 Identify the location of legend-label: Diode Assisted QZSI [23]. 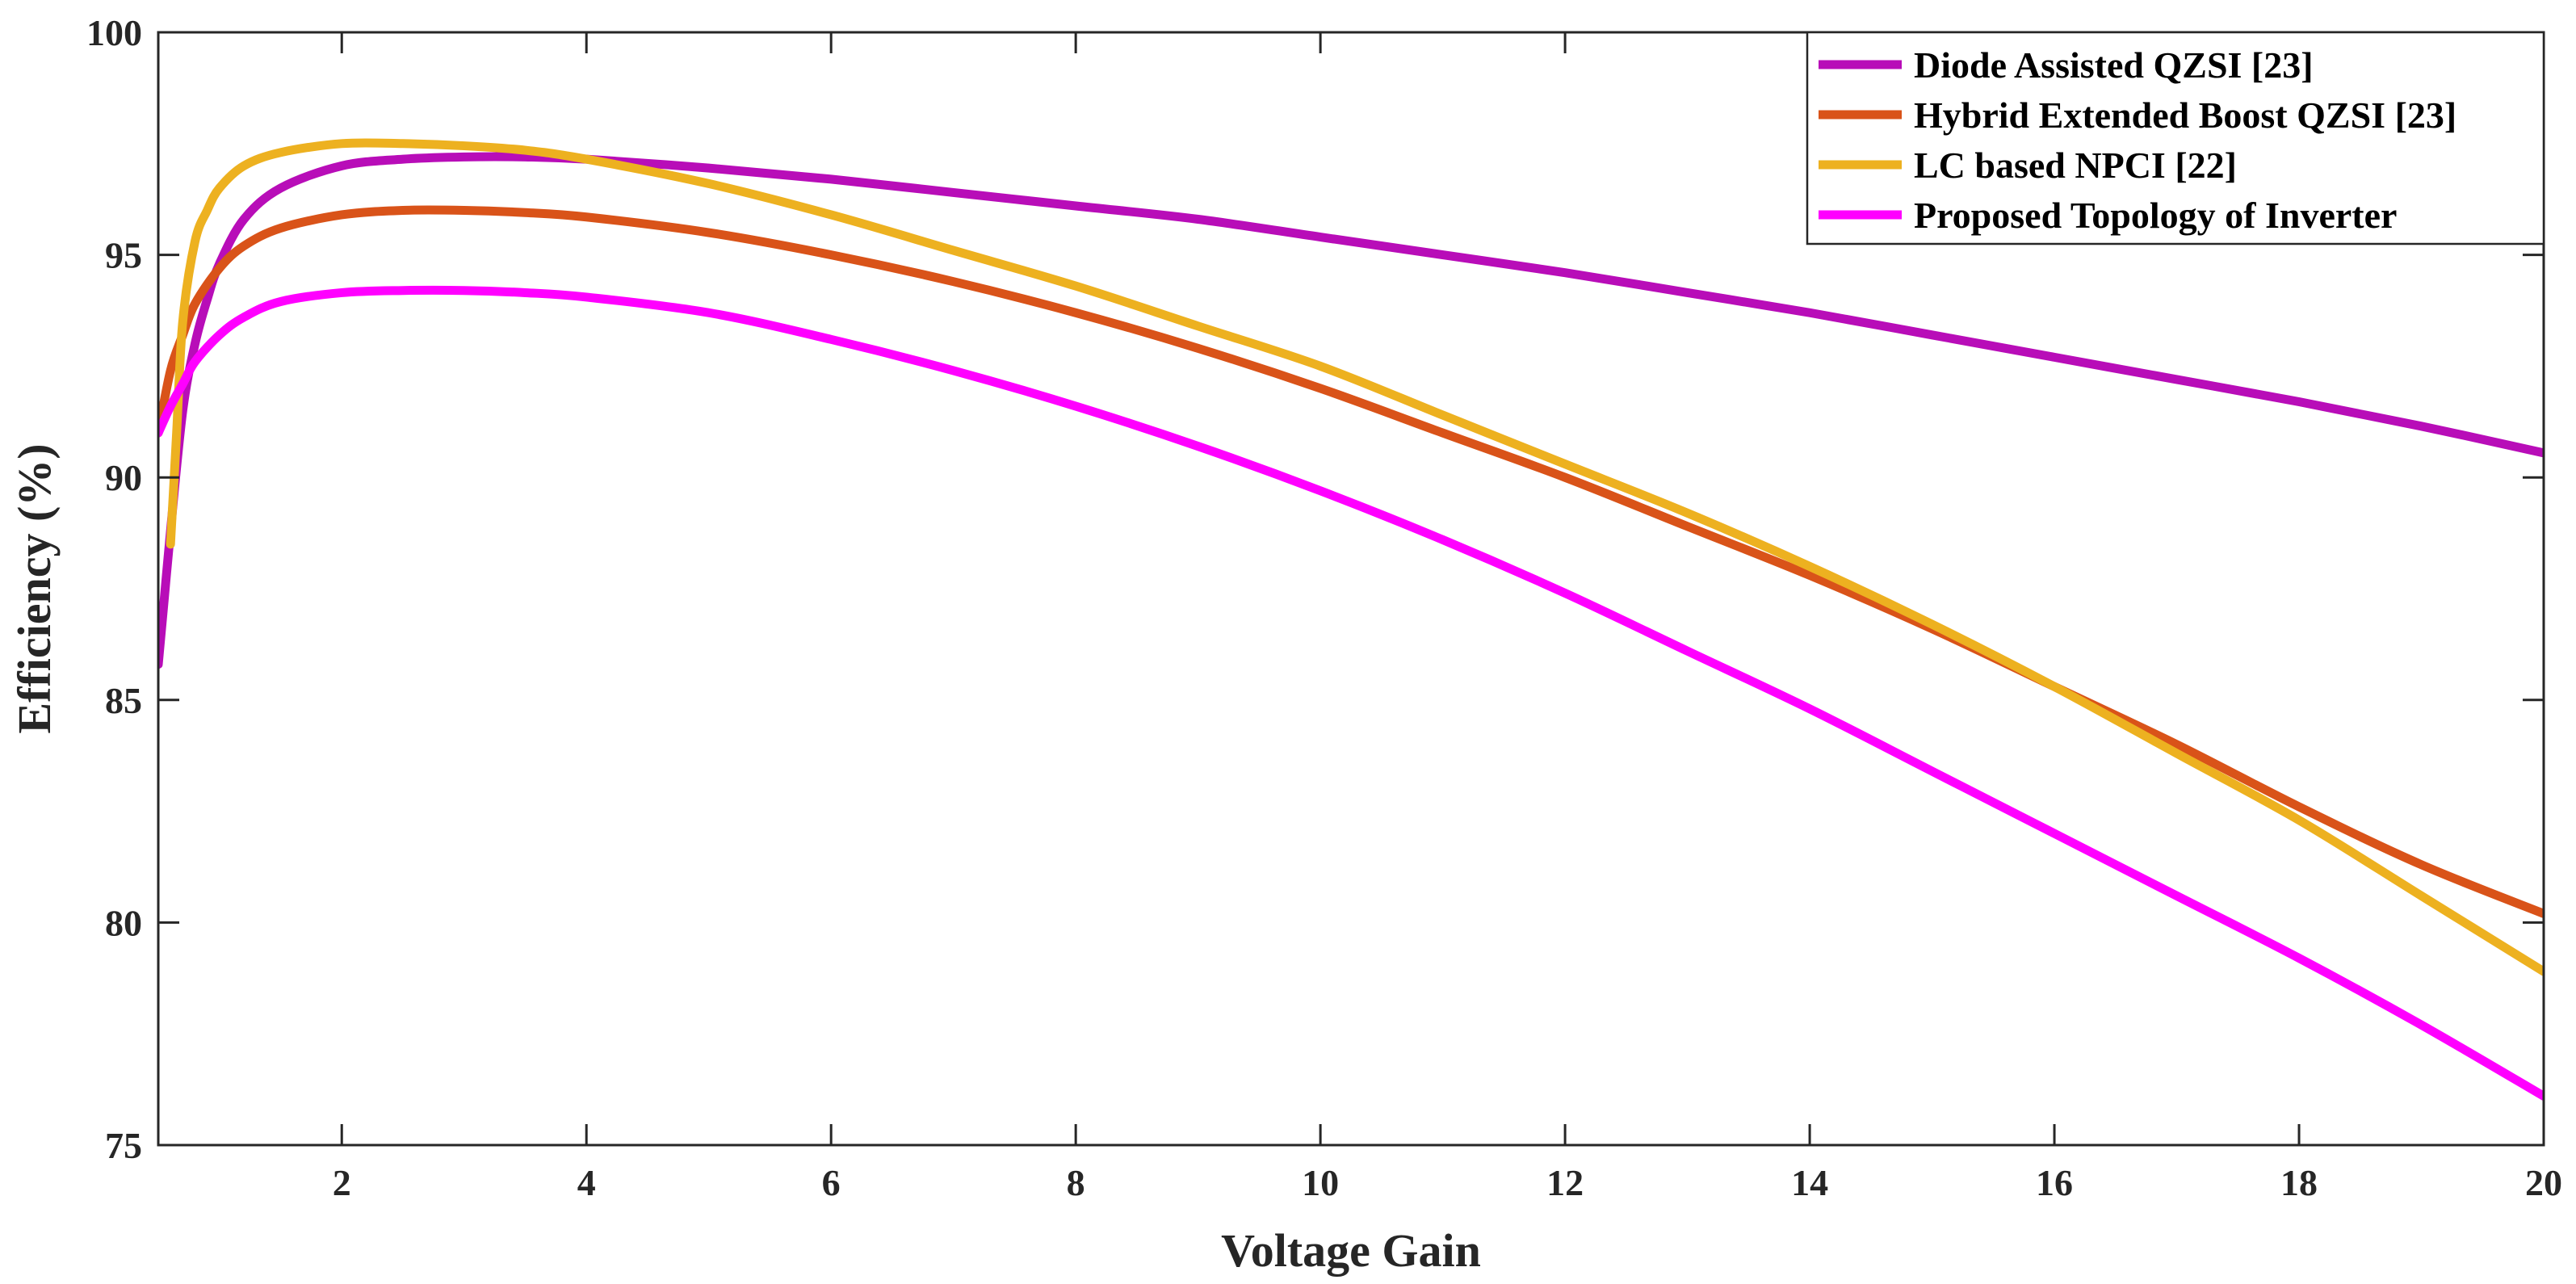
(2114, 65).